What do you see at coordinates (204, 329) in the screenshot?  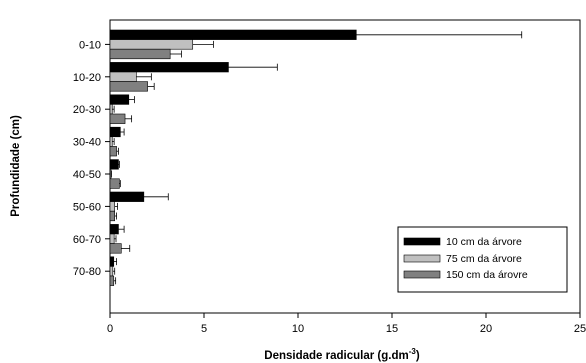 I see `x-tick-label-5: 5` at bounding box center [204, 329].